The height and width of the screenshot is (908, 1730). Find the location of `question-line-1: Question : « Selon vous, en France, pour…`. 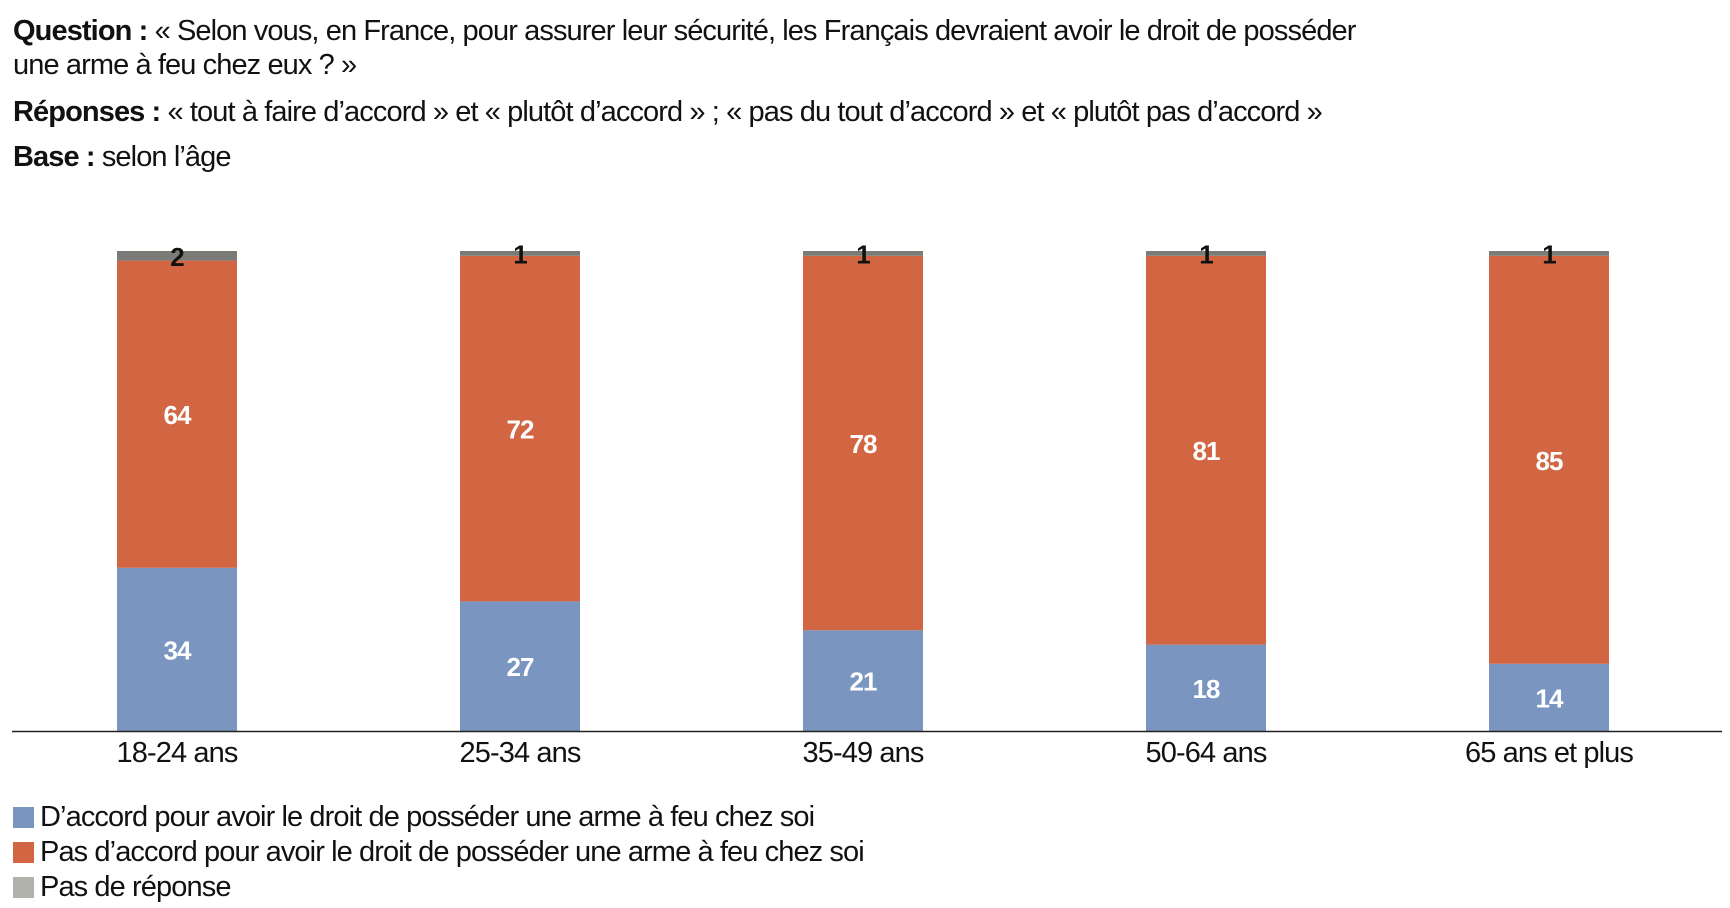

question-line-1: Question : « Selon vous, en France, pour… is located at coordinates (684, 31).